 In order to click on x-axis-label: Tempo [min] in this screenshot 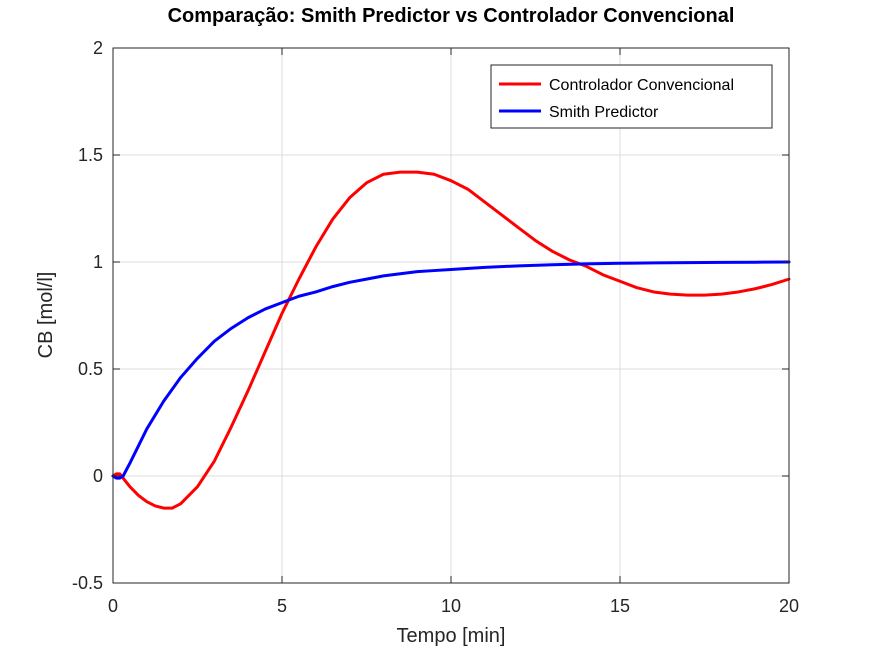, I will do `click(451, 636)`.